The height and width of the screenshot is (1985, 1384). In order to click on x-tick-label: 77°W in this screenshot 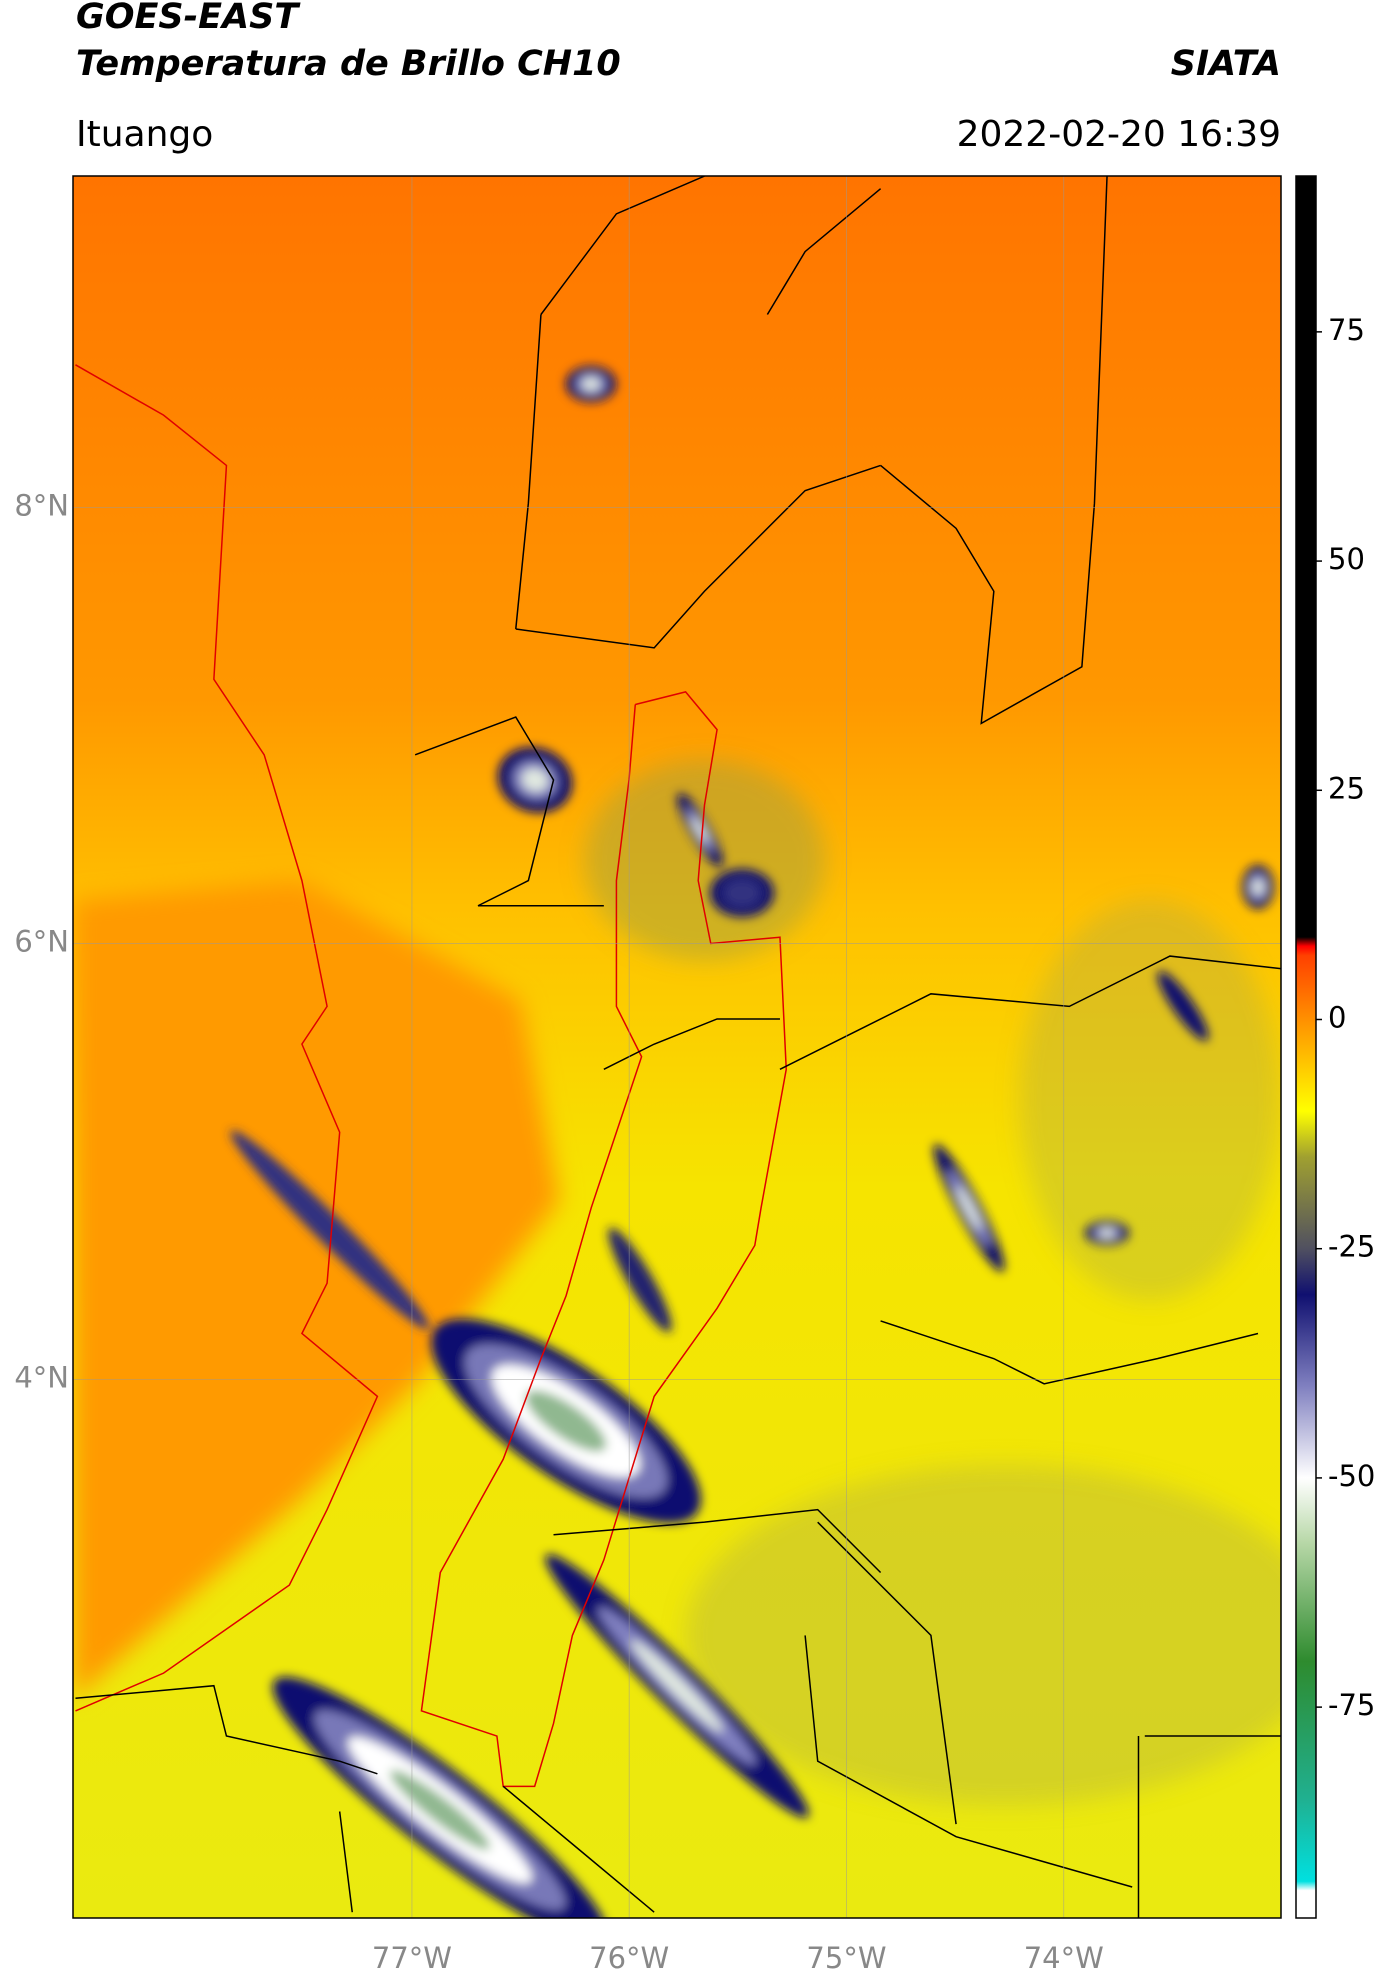, I will do `click(412, 1958)`.